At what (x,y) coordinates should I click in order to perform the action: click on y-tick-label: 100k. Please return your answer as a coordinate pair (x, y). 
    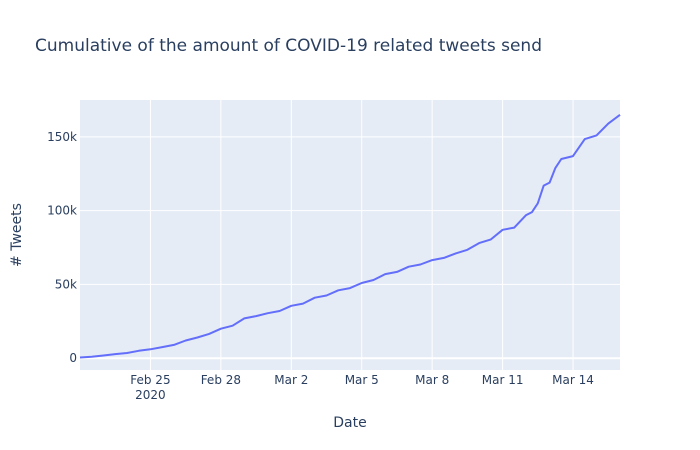
    Looking at the image, I should click on (62, 211).